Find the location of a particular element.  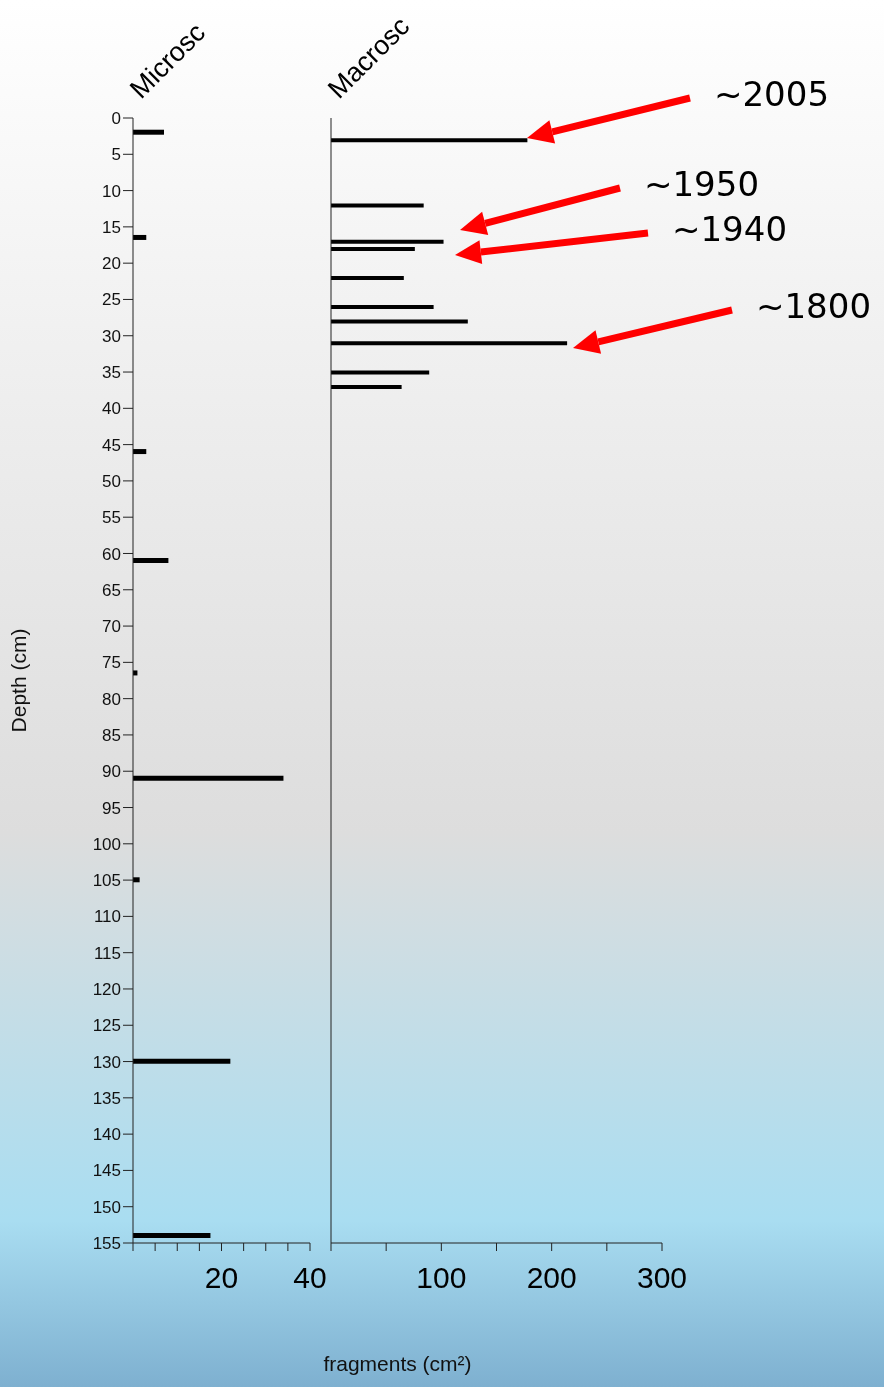

y-tick-label: 65 is located at coordinates (111, 590).